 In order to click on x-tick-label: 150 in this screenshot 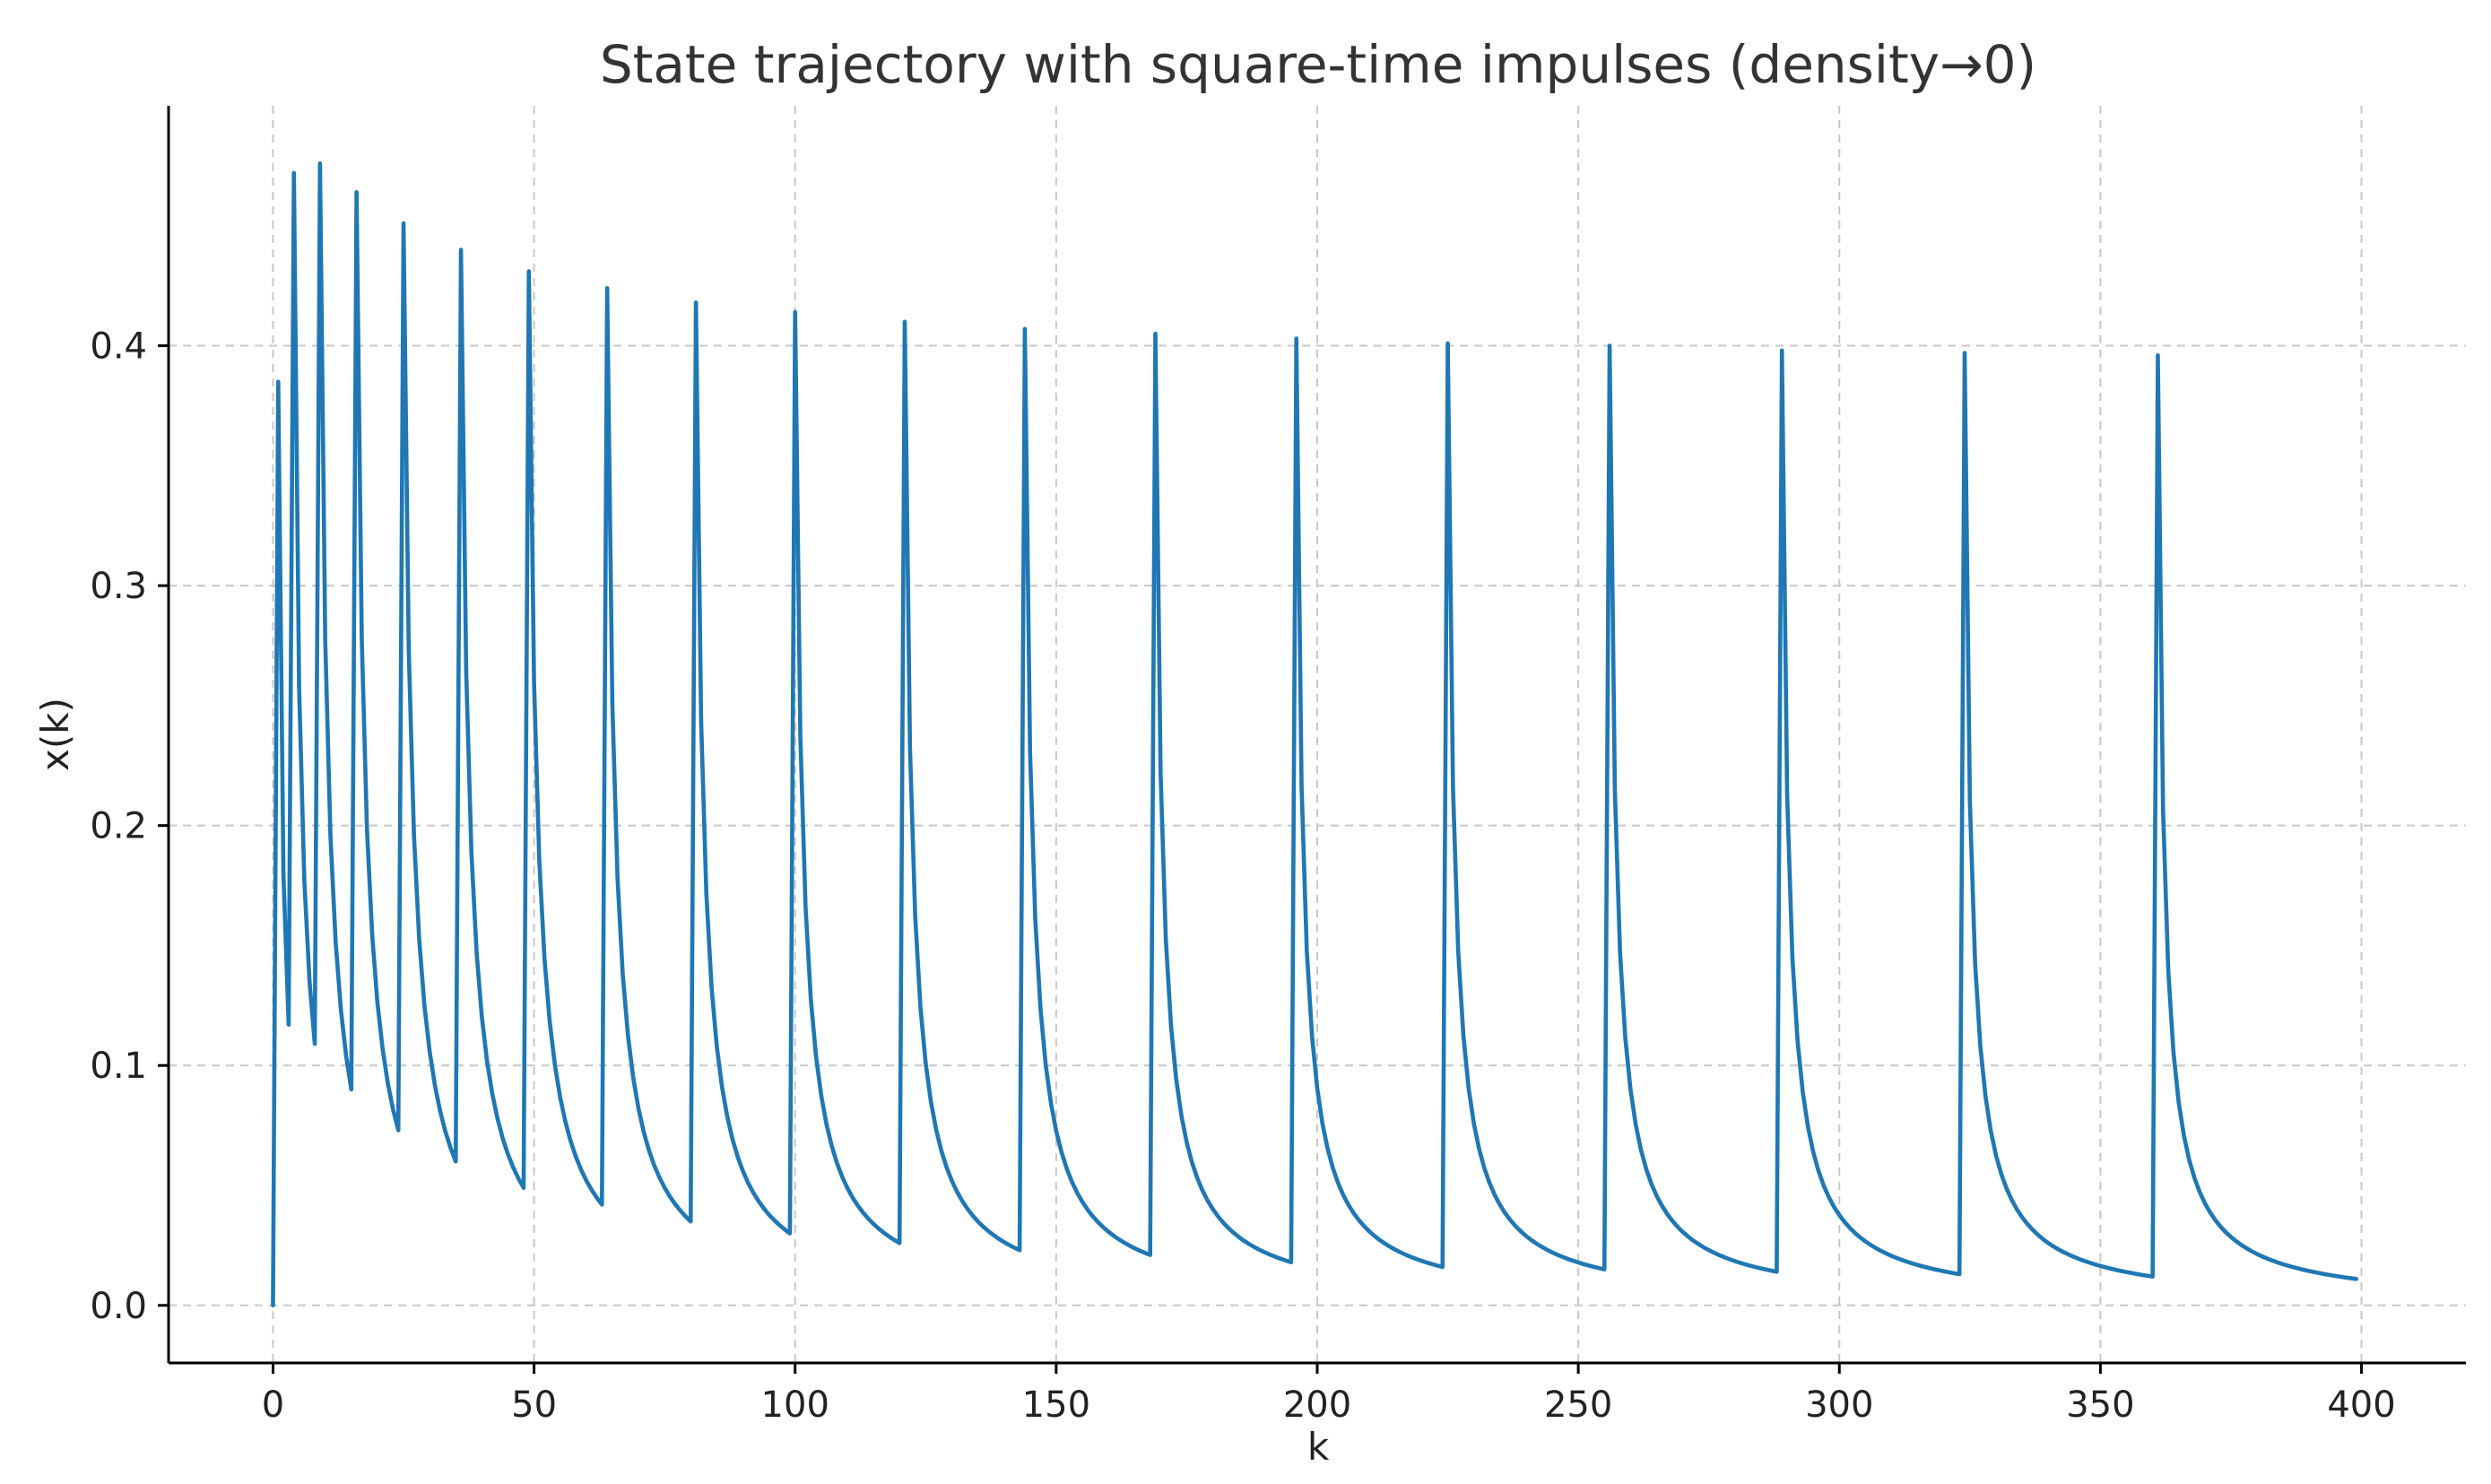, I will do `click(1056, 1405)`.